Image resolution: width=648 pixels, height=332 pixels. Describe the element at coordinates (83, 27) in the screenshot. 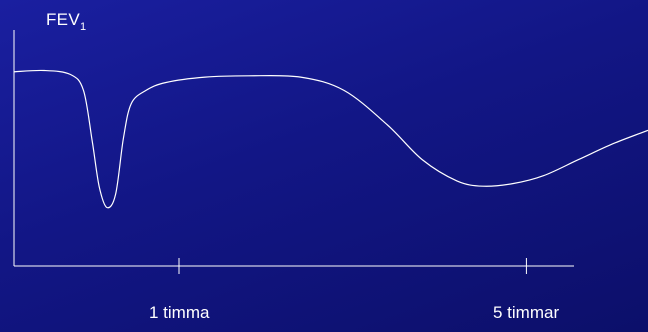

I see `y-axis-label-subscript: 1` at that location.